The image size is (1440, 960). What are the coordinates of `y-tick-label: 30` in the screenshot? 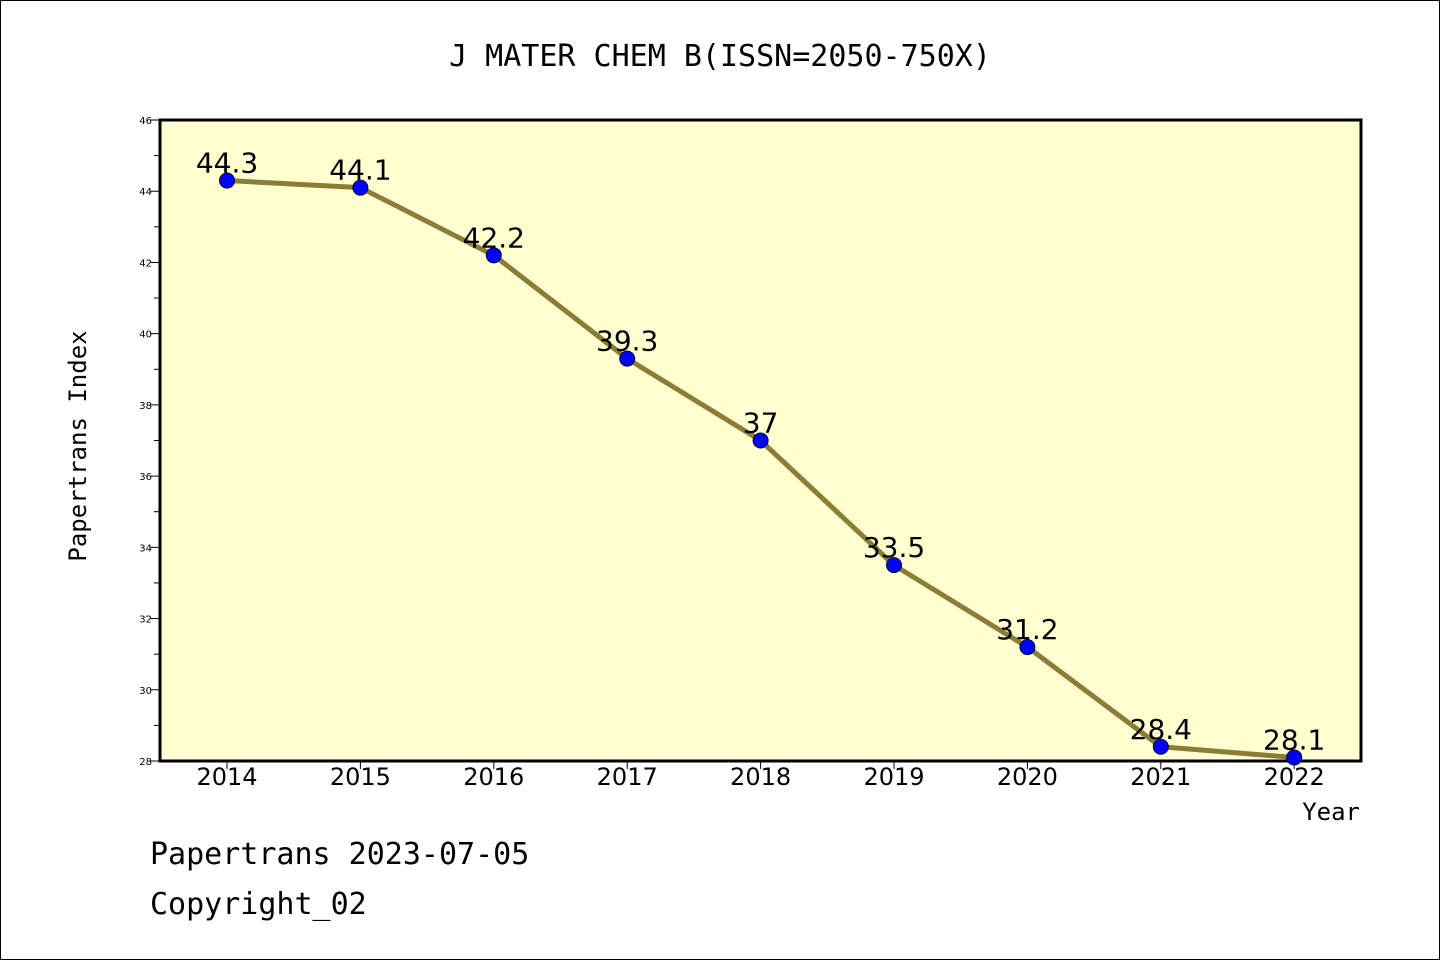 It's located at (145, 691).